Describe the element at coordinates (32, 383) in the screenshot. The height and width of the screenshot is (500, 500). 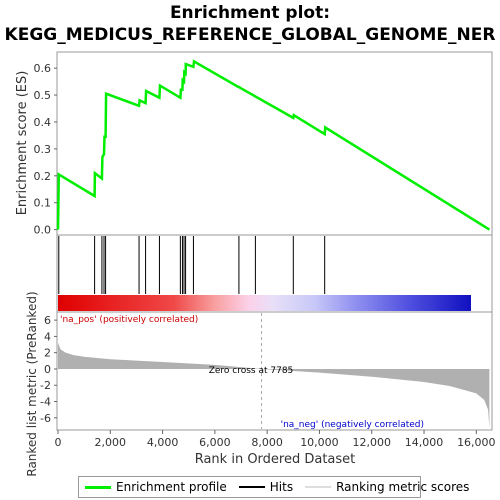
I see `metric-y-axis-label: Ranked list metric (PreRanked)` at that location.